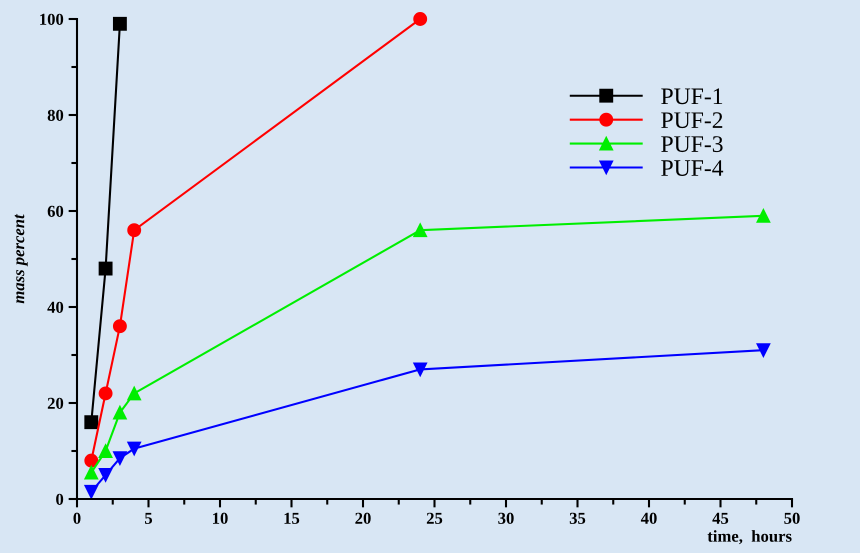 The image size is (860, 553). Describe the element at coordinates (56, 403) in the screenshot. I see `y-tick-label: 20` at that location.